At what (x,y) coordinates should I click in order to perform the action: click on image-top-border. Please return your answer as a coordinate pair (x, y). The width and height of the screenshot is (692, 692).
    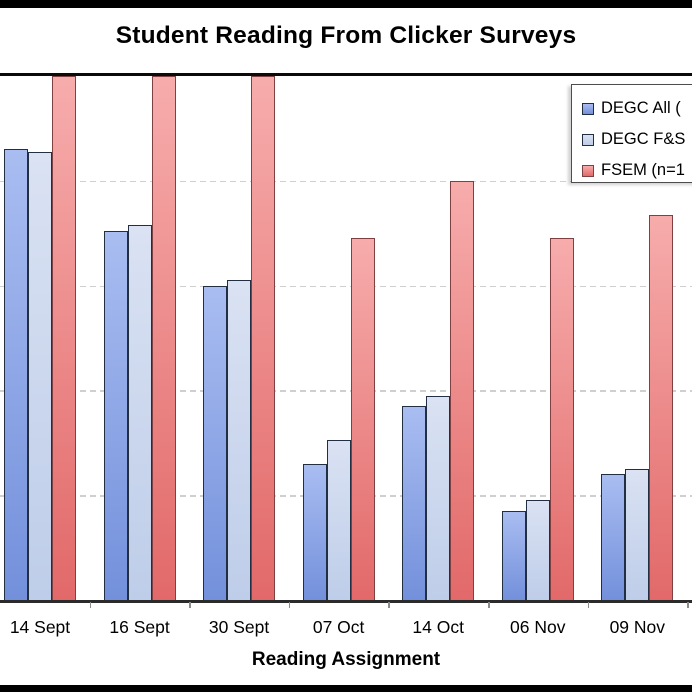
    Looking at the image, I should click on (346, 4).